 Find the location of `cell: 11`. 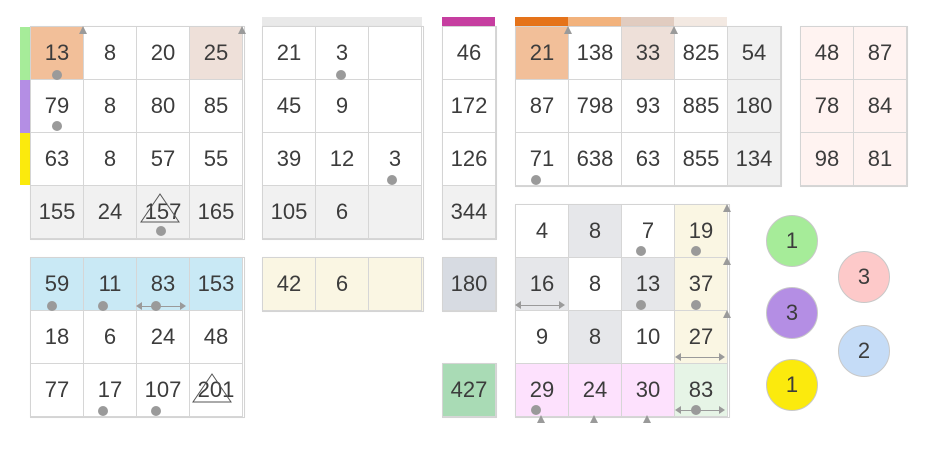

cell: 11 is located at coordinates (110, 284).